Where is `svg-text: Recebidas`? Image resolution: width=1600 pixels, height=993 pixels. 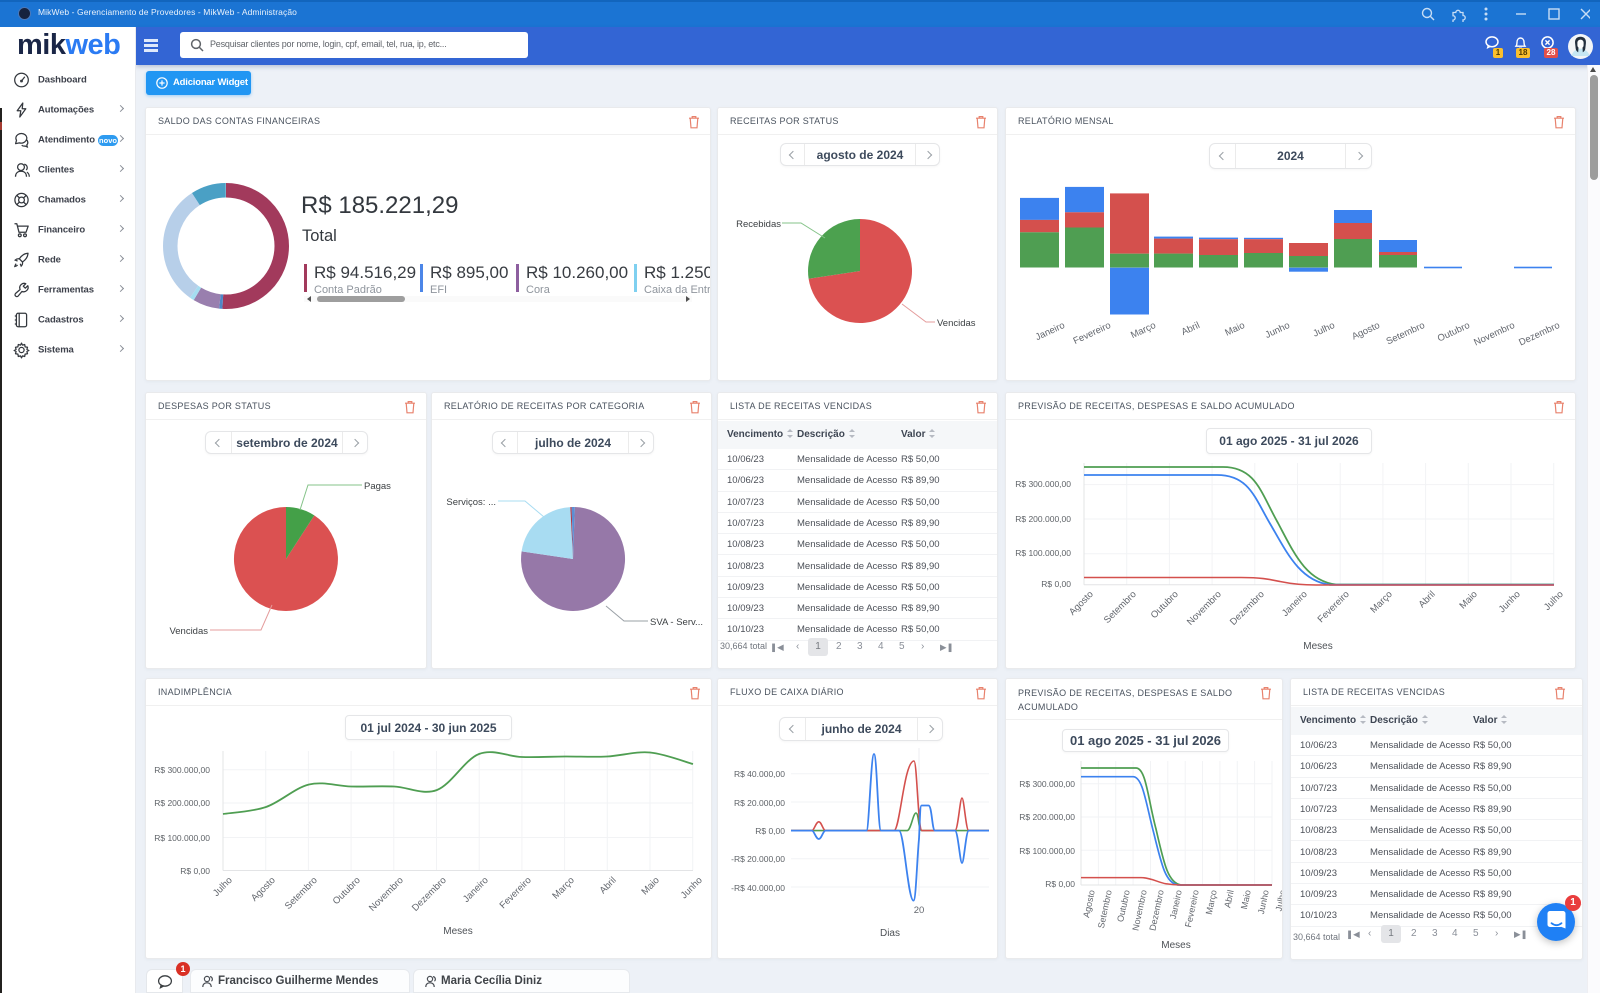
svg-text: Recebidas is located at coordinates (758, 224).